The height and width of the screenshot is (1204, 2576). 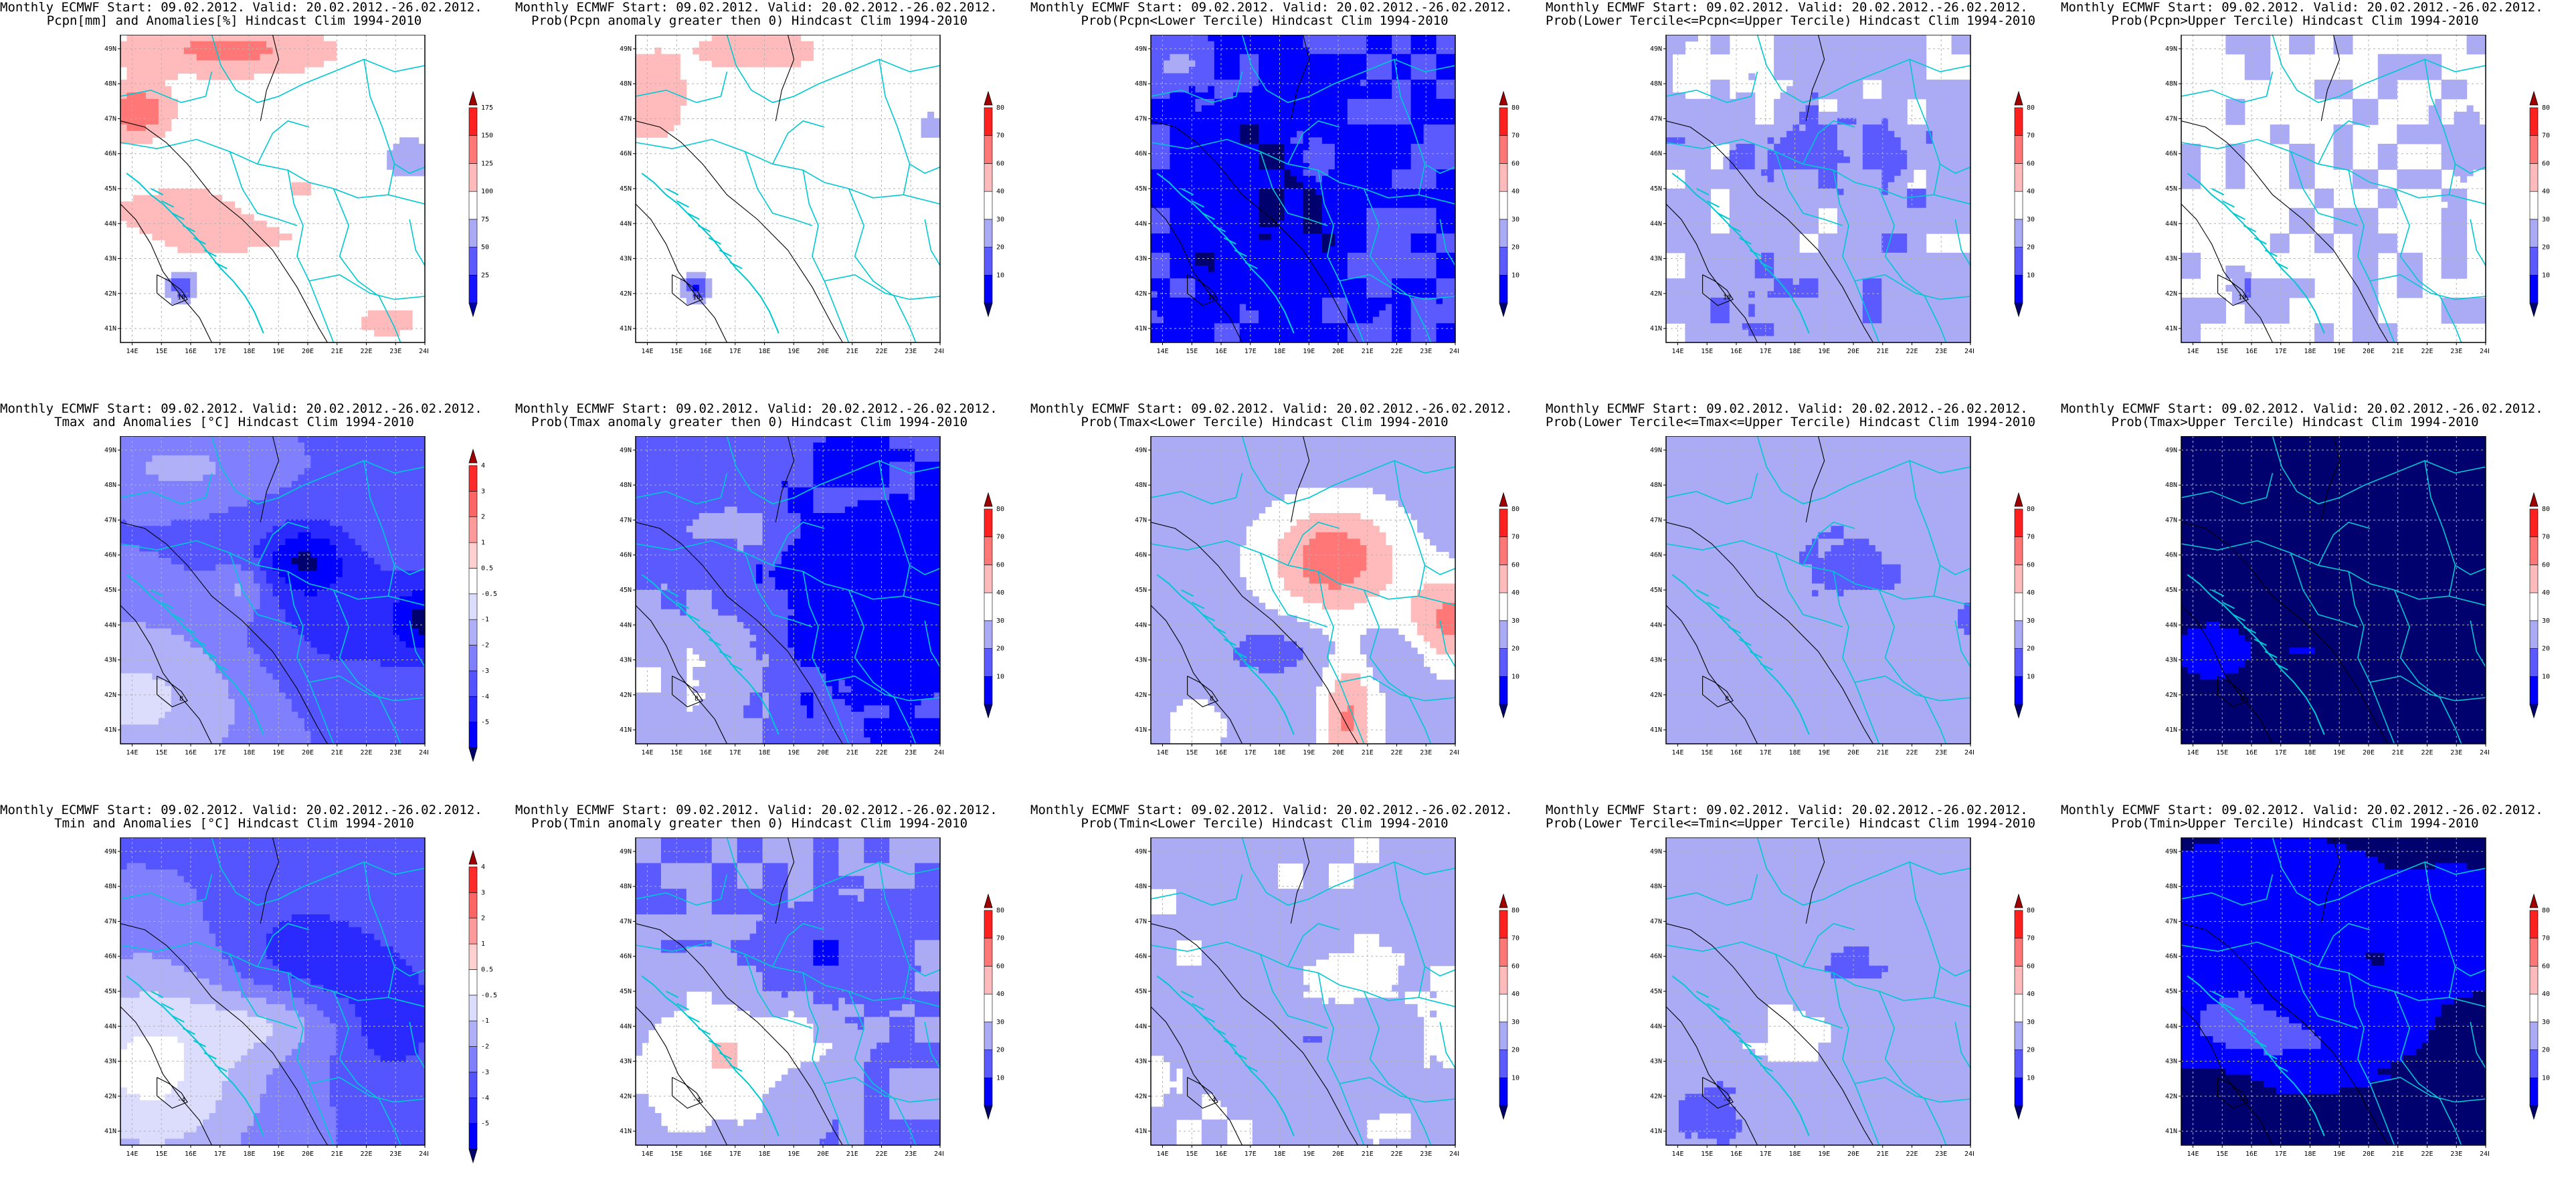 What do you see at coordinates (1000, 676) in the screenshot?
I see `colorbar-label: 10` at bounding box center [1000, 676].